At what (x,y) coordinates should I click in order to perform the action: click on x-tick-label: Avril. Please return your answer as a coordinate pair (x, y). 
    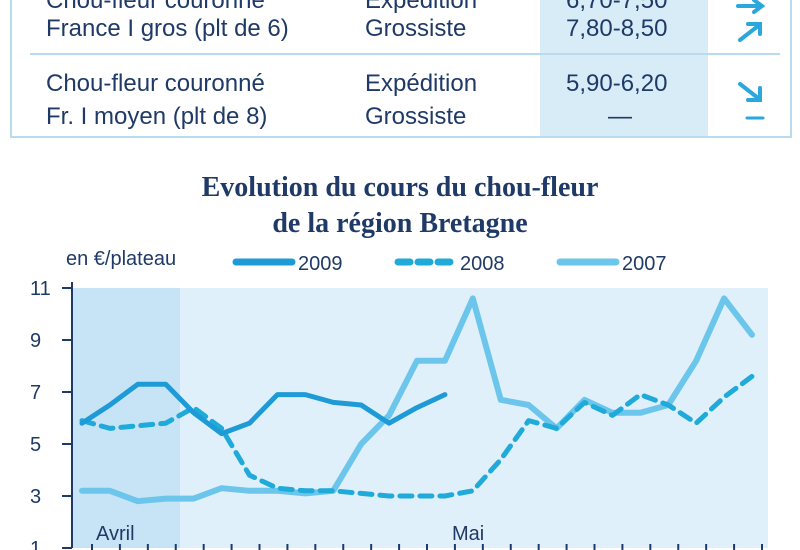
    Looking at the image, I should click on (115, 534).